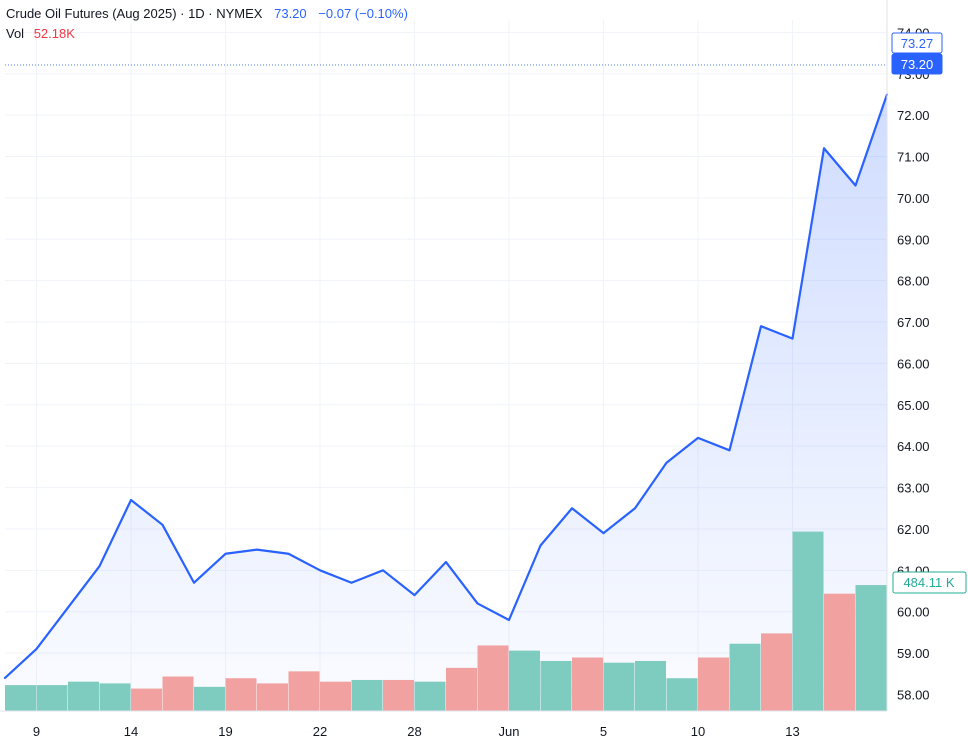 The image size is (968, 754). I want to click on y-tick-label: 70.00, so click(913, 198).